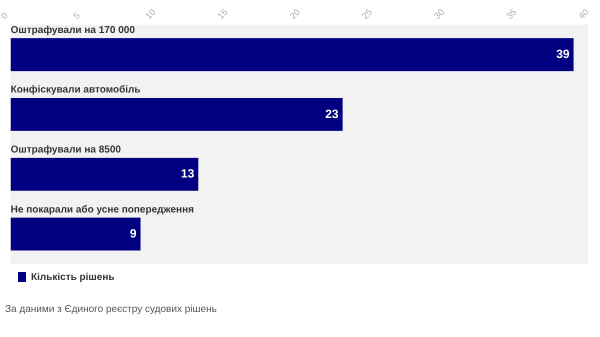 The height and width of the screenshot is (337, 600). Describe the element at coordinates (73, 277) in the screenshot. I see `legend-label: Кількість рішень` at that location.